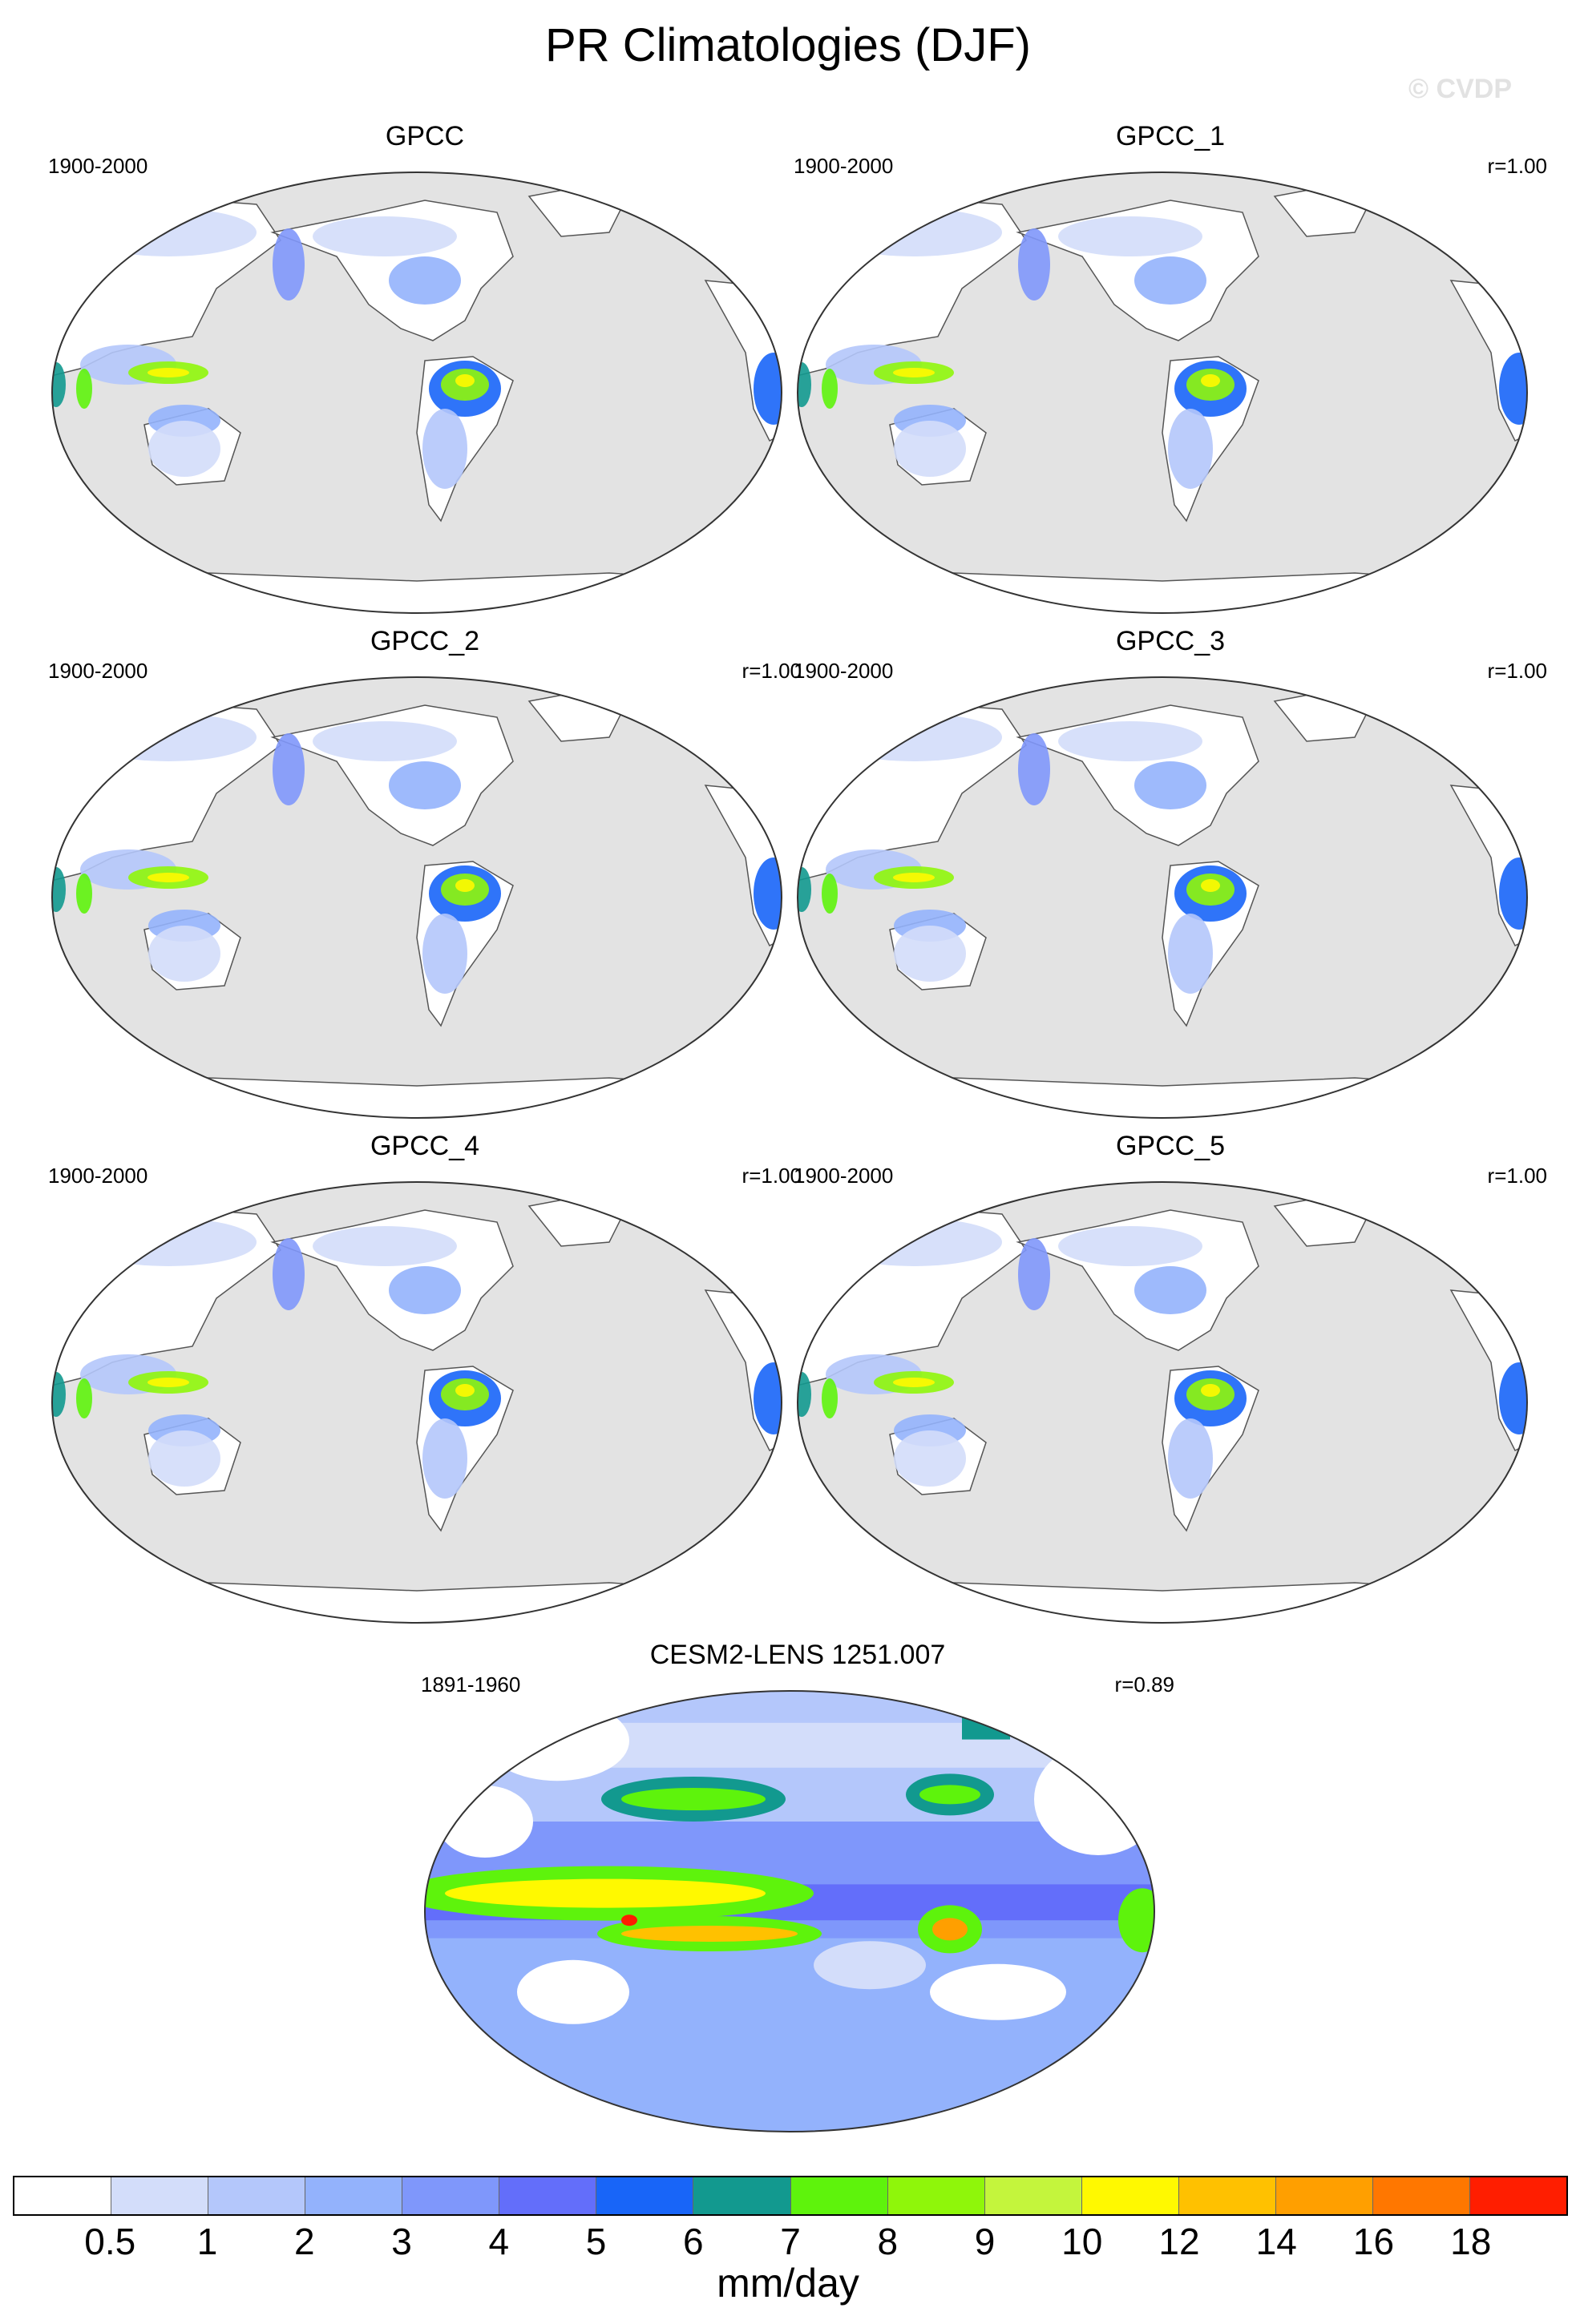 This screenshot has width=1576, height=2324. Describe the element at coordinates (888, 2241) in the screenshot. I see `colorbar-tick-label: 8` at that location.